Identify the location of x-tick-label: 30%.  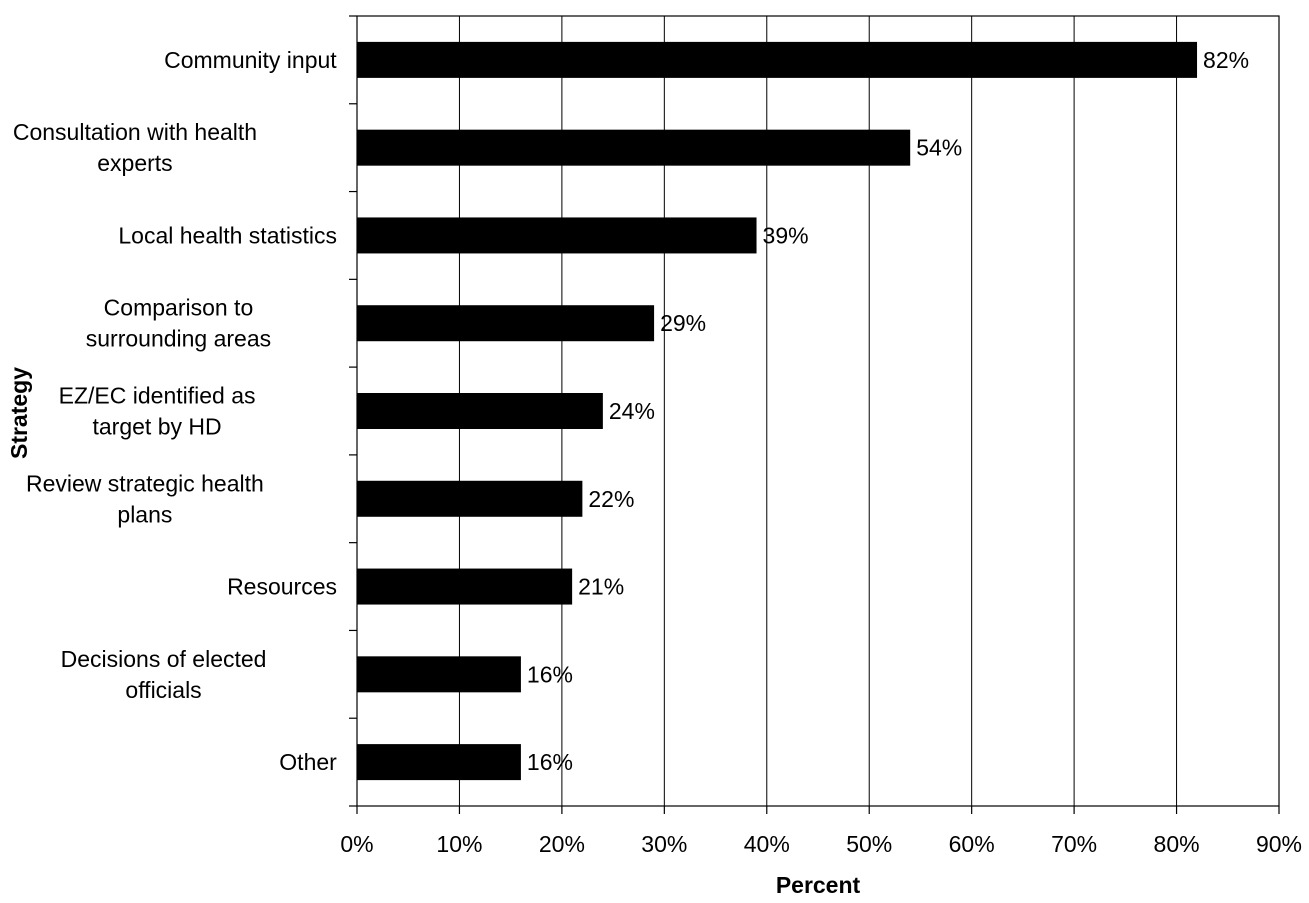
(664, 844).